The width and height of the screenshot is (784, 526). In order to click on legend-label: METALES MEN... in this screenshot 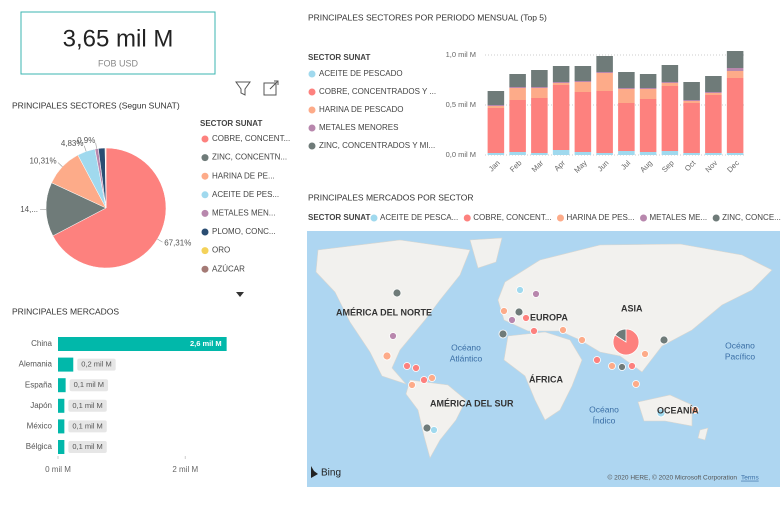, I will do `click(243, 213)`.